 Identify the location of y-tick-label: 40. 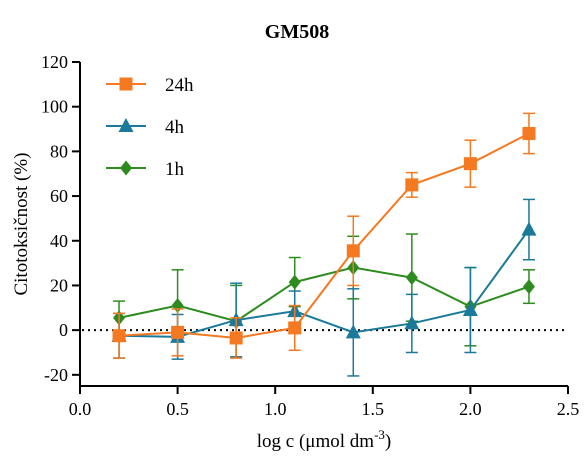
(59, 241).